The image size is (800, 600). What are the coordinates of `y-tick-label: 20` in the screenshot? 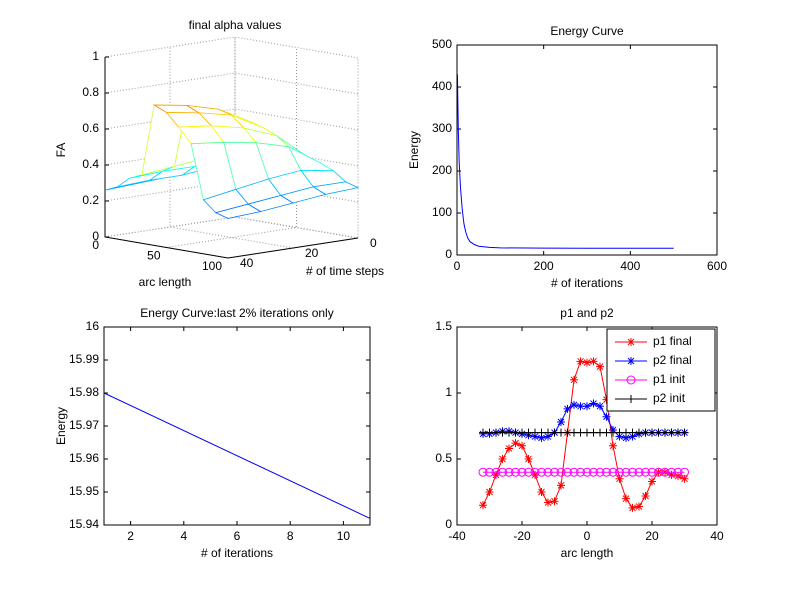 It's located at (312, 253).